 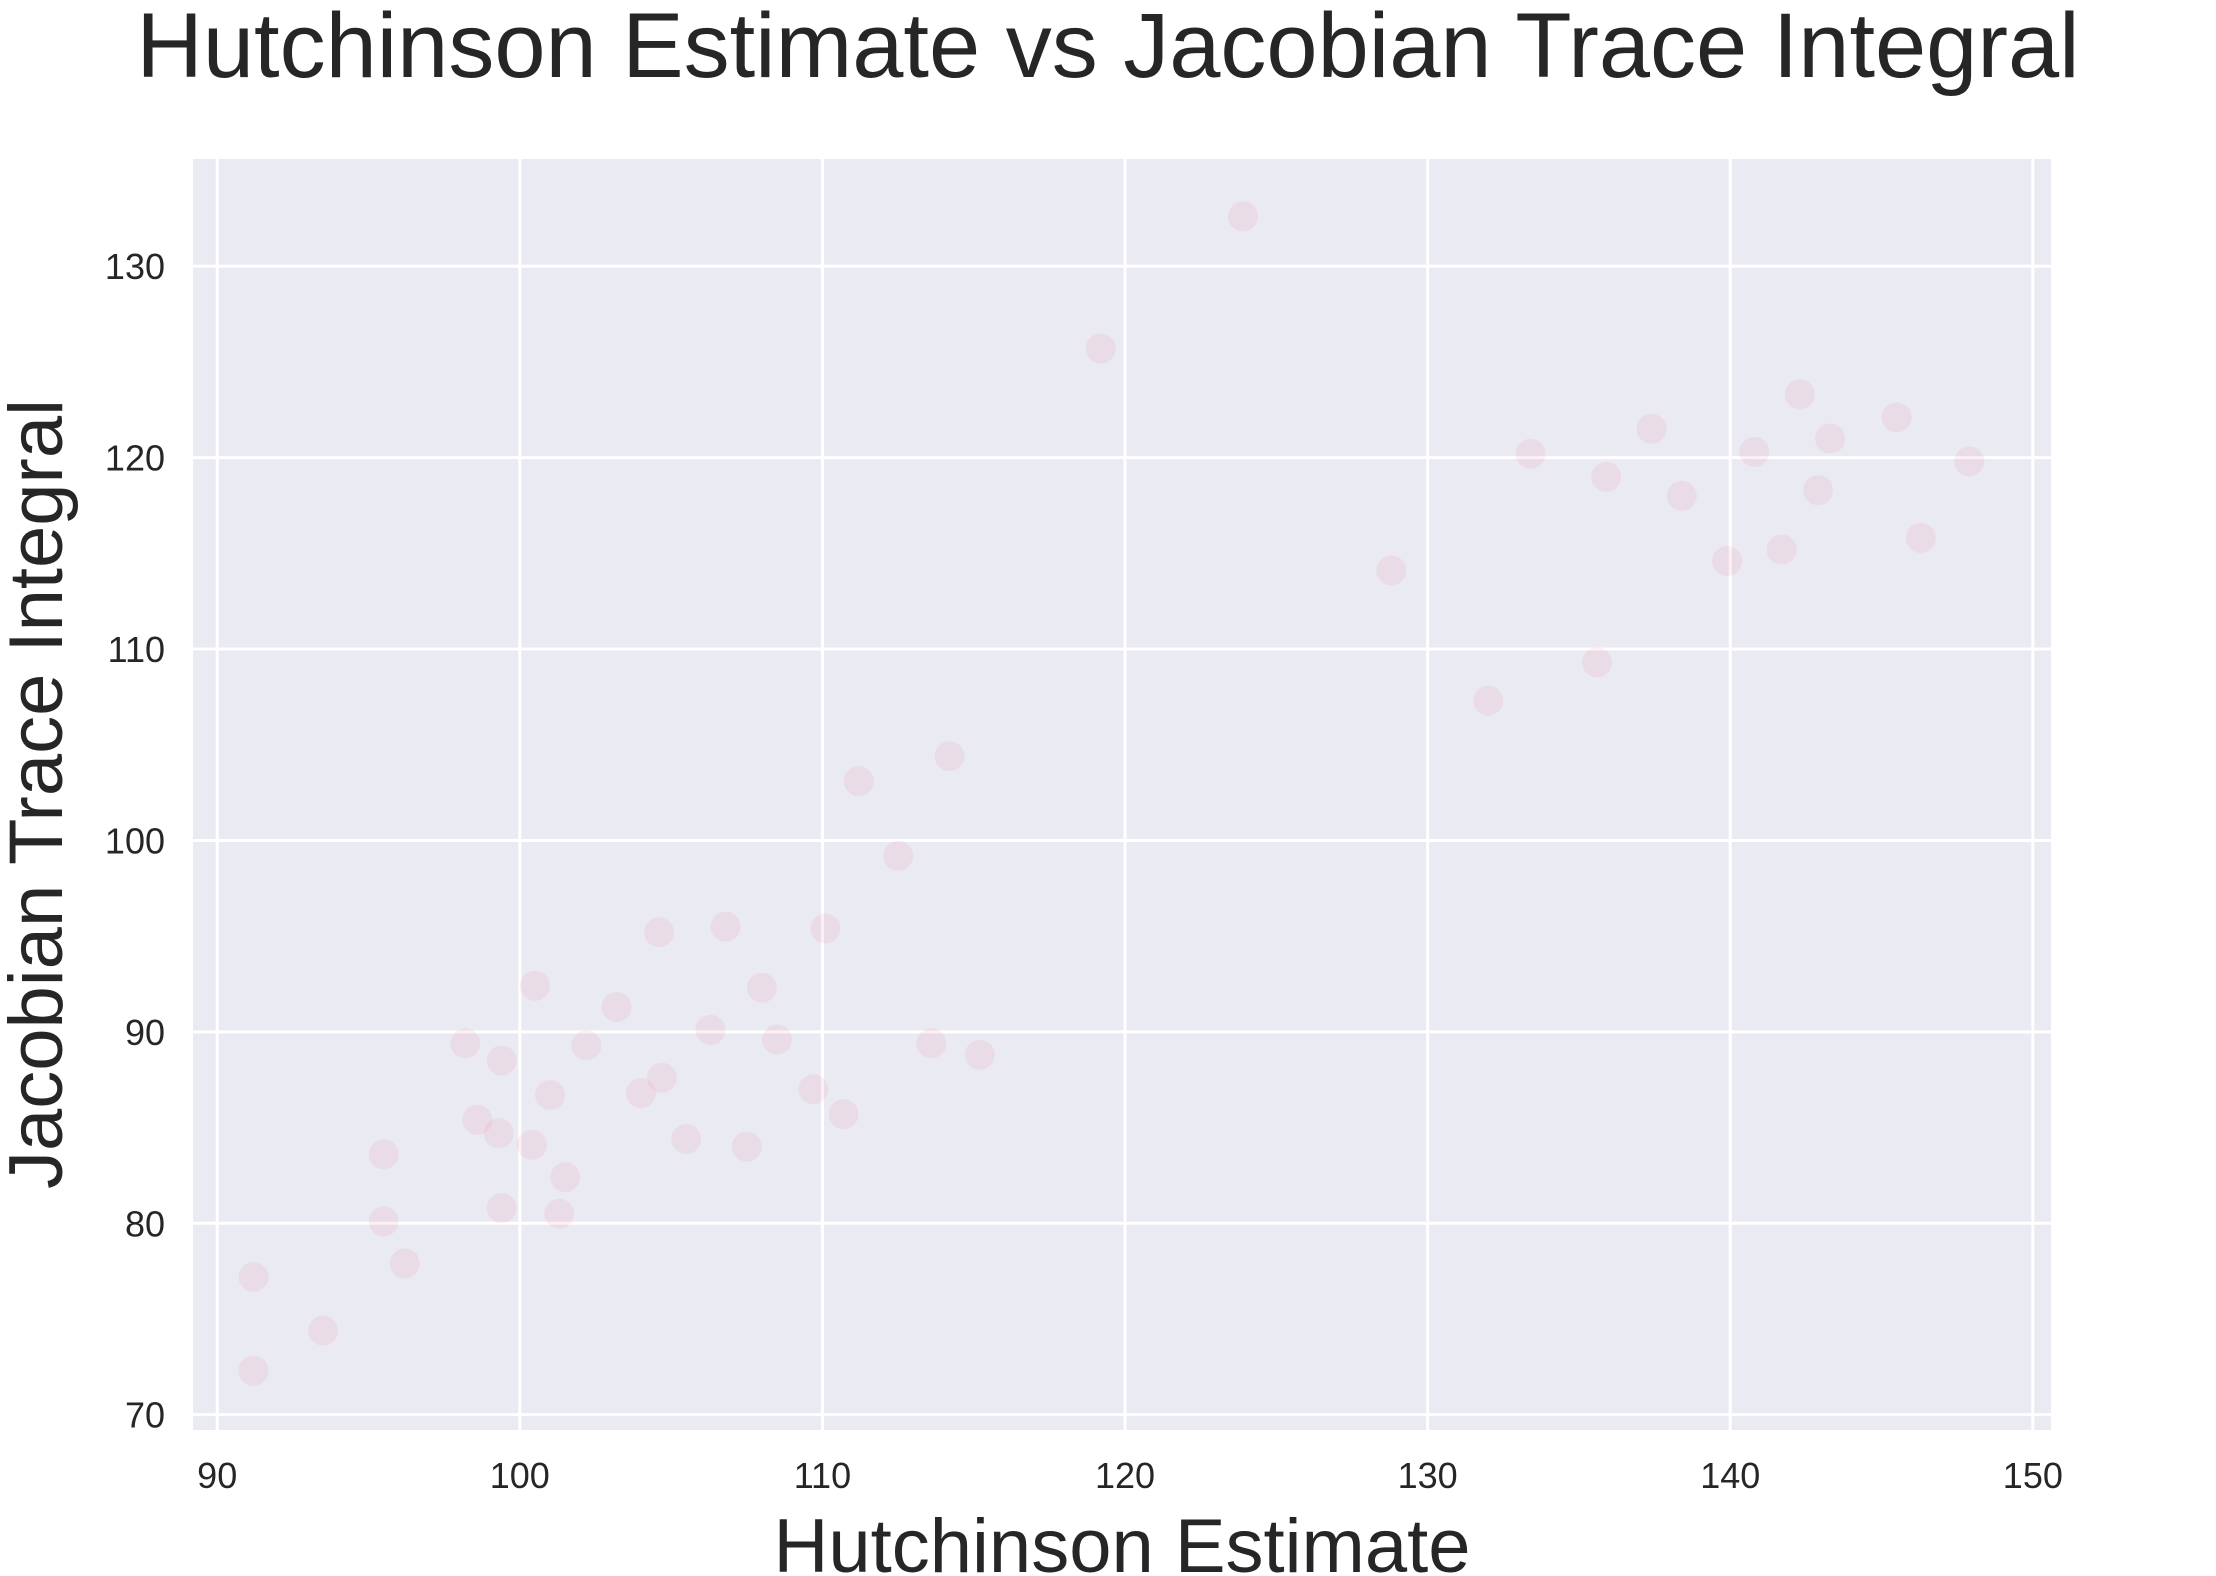 I want to click on x-axis-title: Hutchinson Estimate, so click(x=1122, y=1540).